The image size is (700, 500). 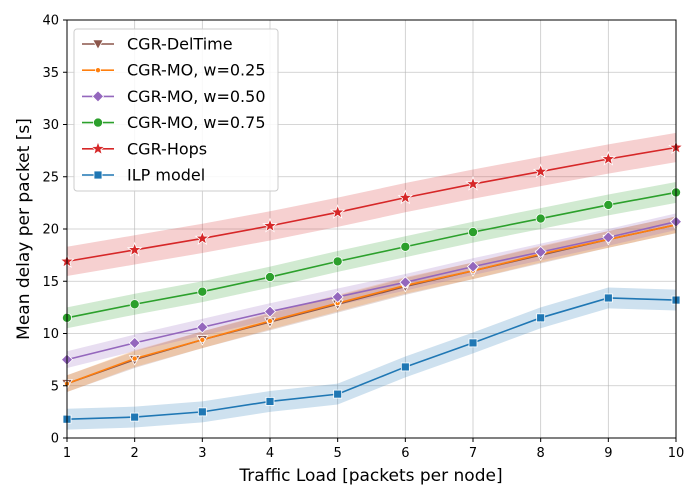 I want to click on y-tick-label: 0, so click(x=55, y=439).